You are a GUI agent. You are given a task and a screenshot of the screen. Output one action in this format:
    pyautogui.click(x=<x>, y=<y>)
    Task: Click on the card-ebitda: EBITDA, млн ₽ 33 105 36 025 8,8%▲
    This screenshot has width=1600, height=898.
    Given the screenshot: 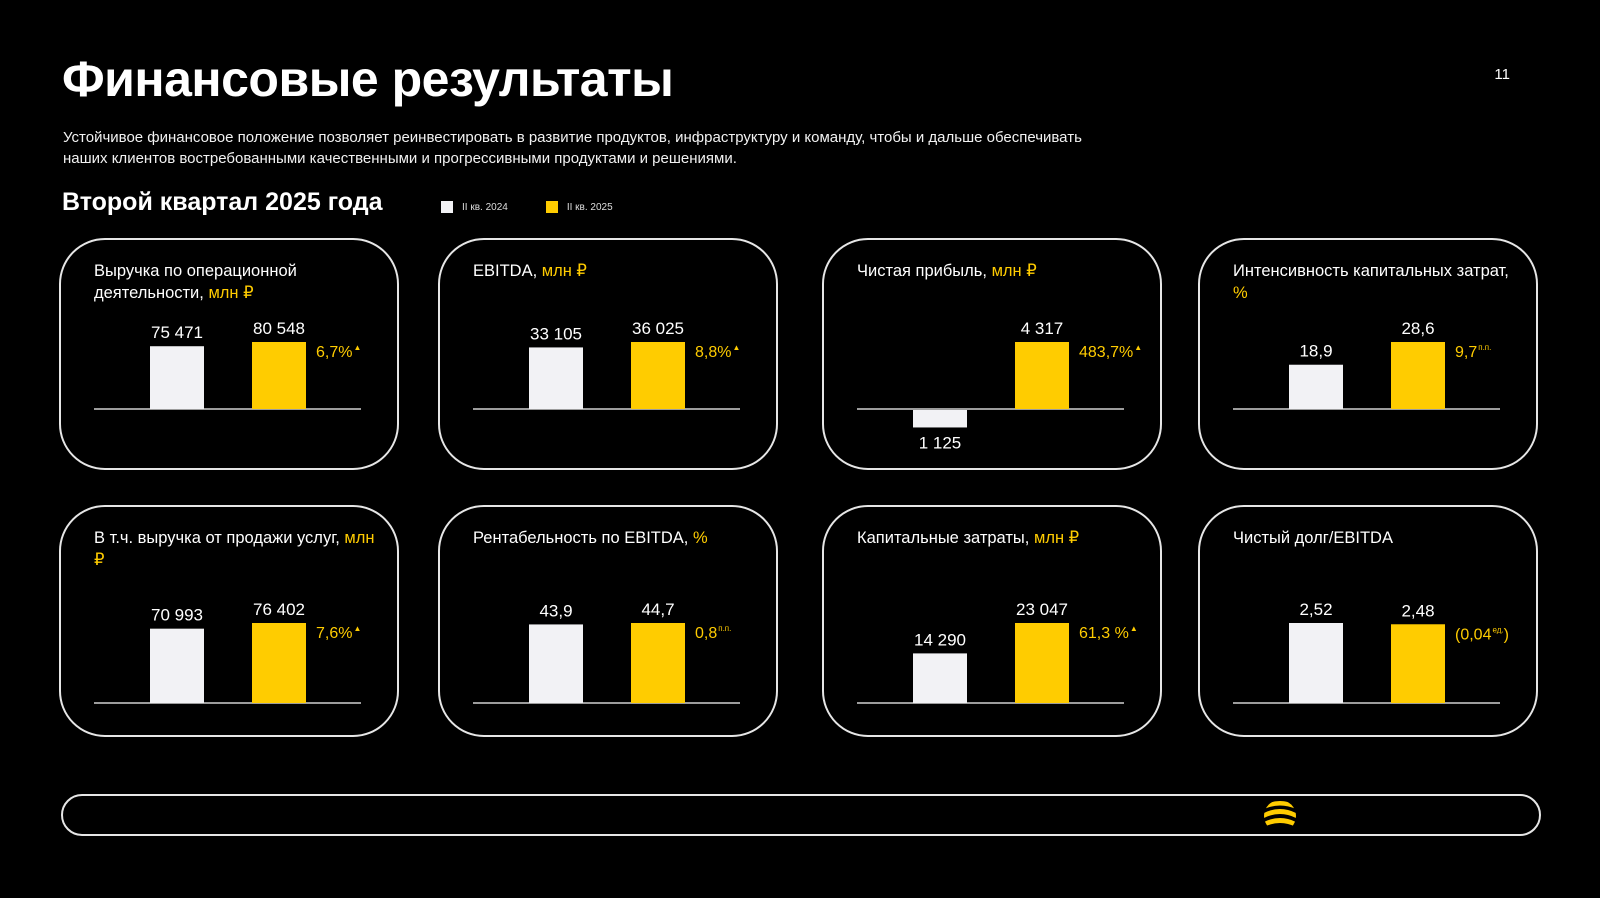 What is the action you would take?
    pyautogui.click(x=608, y=354)
    